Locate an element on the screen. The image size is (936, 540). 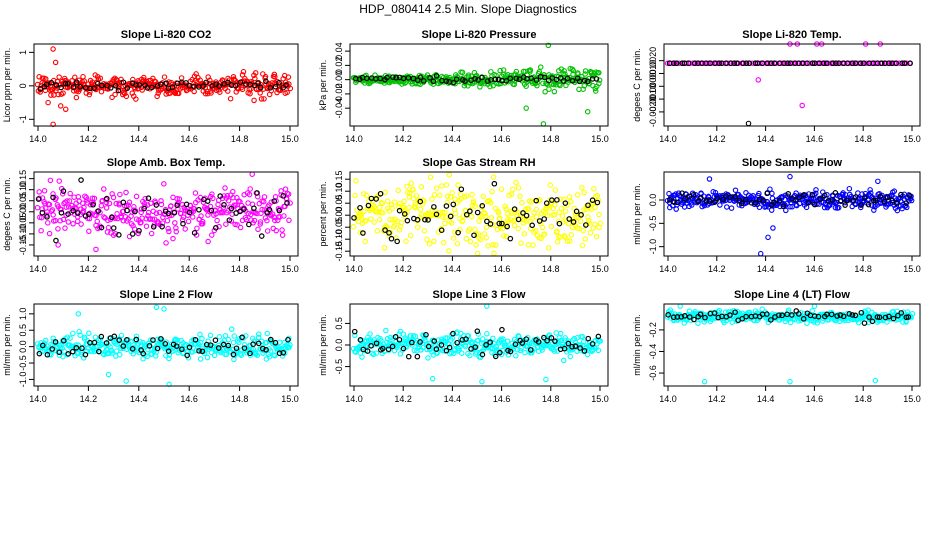
y-tick-label: -1.0 is located at coordinates (23, 380).